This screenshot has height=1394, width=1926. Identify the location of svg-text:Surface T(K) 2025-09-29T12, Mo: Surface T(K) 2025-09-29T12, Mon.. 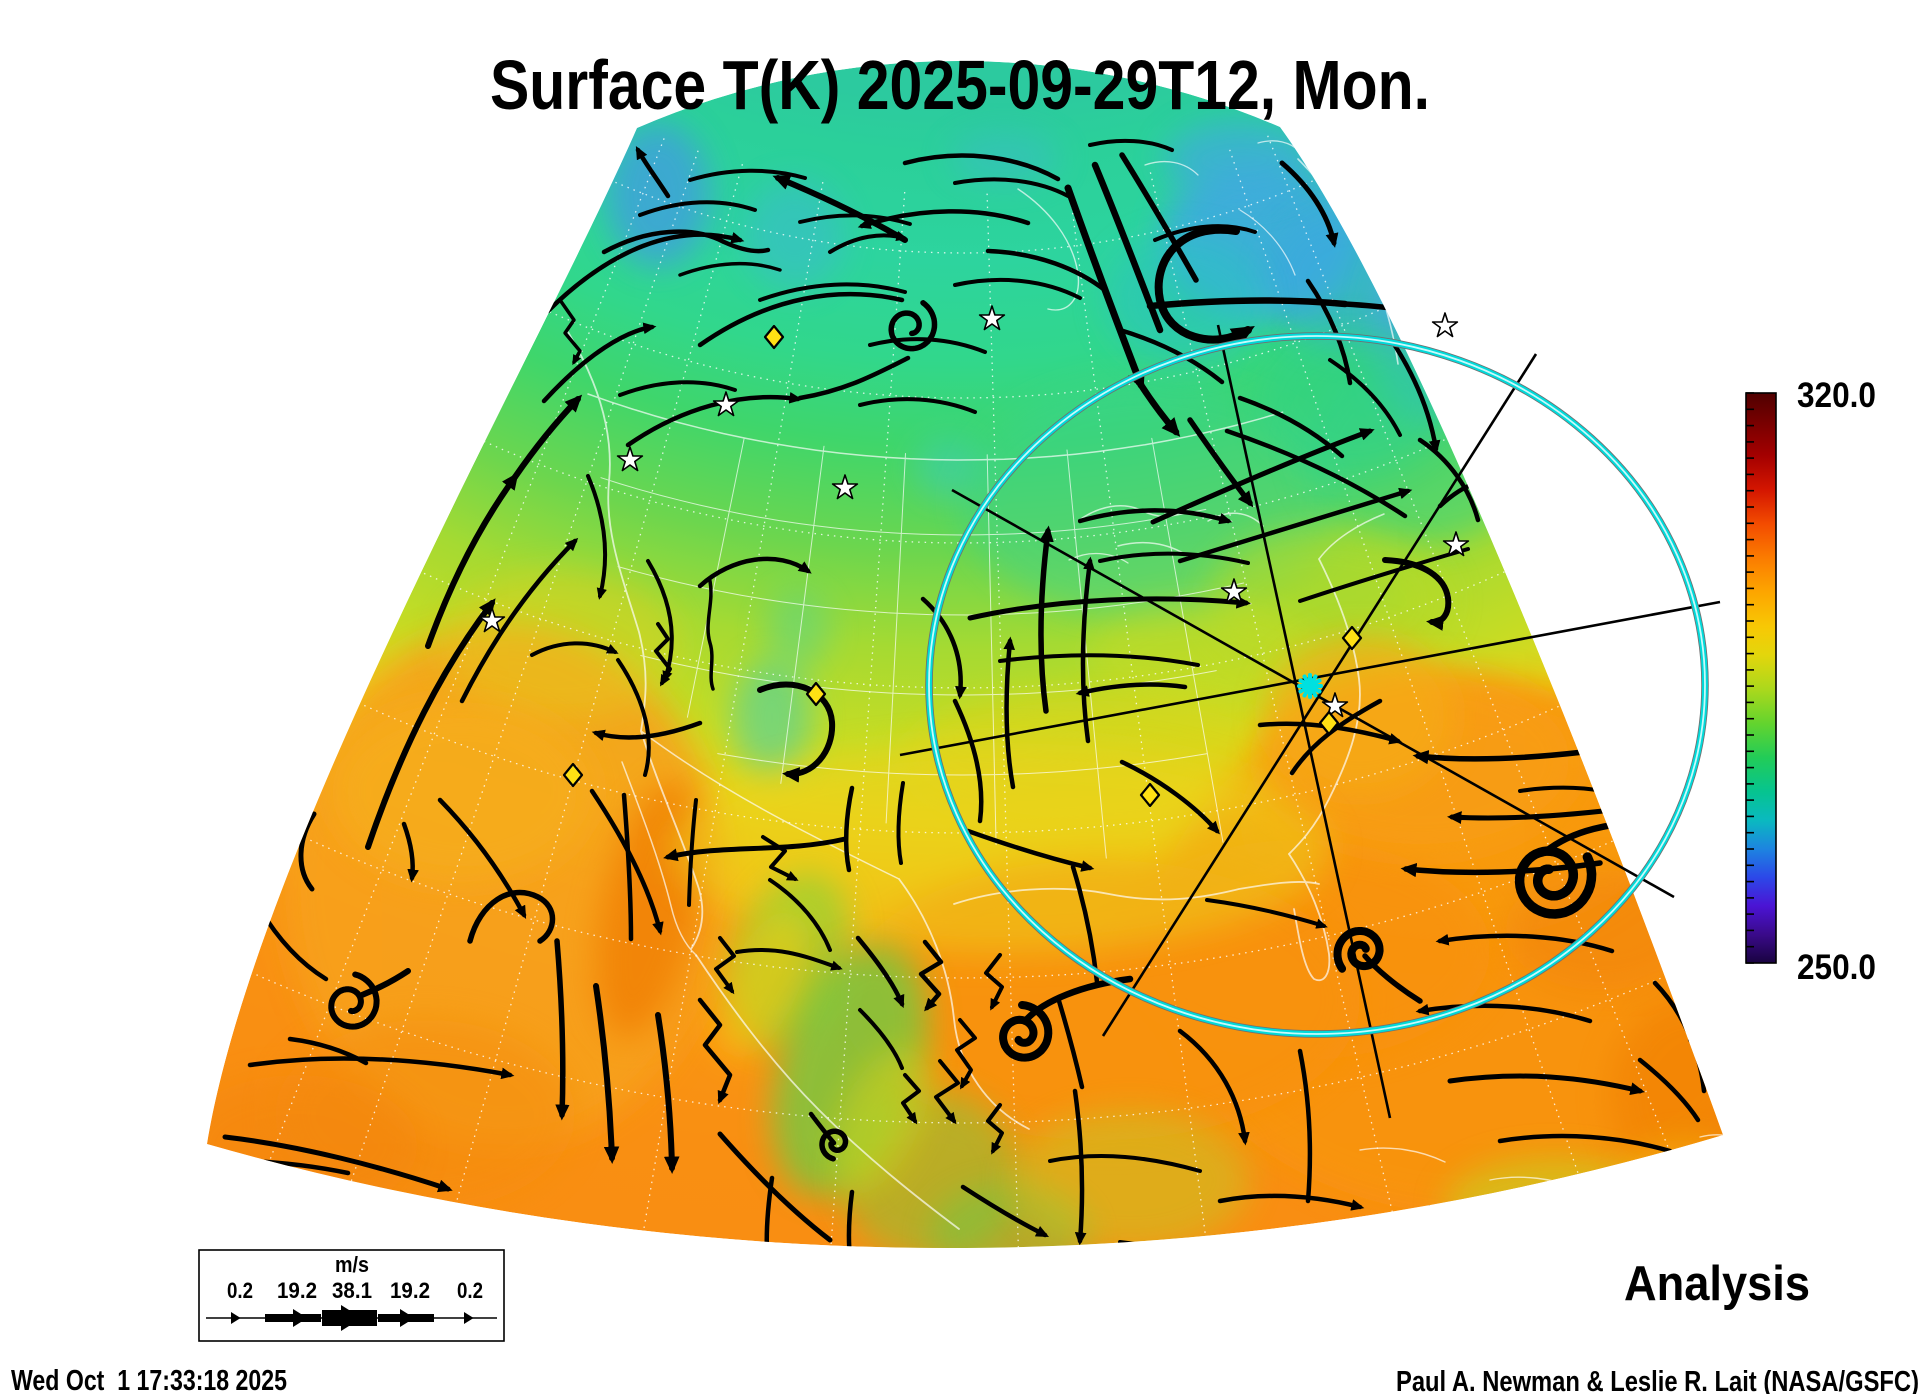
(960, 85).